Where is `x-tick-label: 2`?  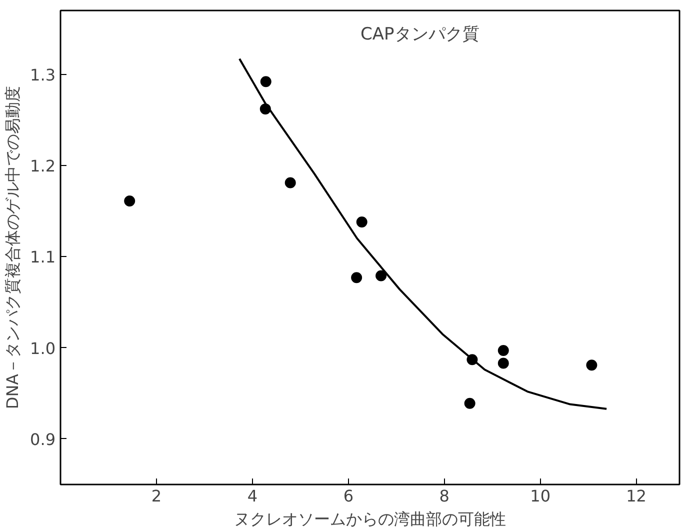
x-tick-label: 2 is located at coordinates (156, 496).